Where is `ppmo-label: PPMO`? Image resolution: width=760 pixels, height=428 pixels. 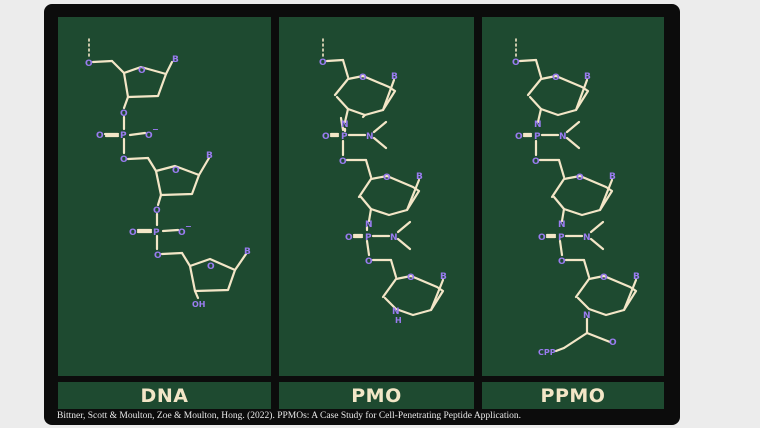
ppmo-label: PPMO is located at coordinates (573, 395).